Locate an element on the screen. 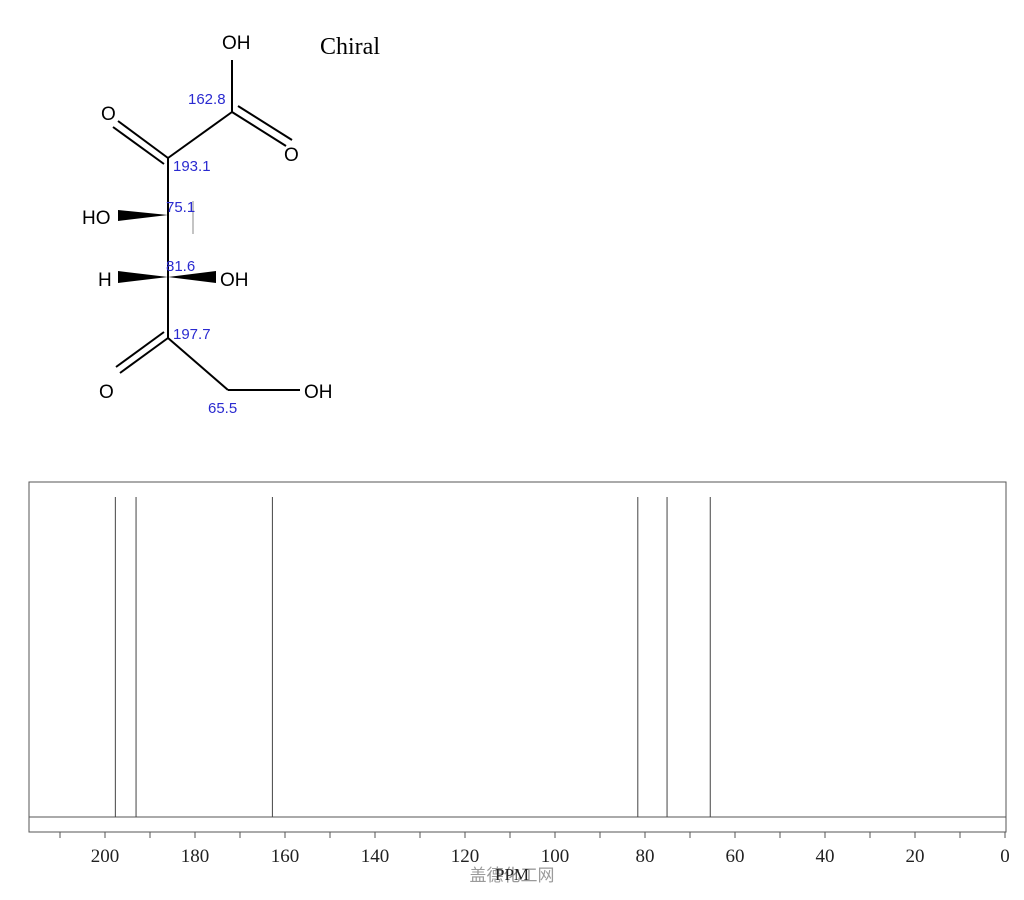 The height and width of the screenshot is (900, 1024). bond-c2-o-double-b is located at coordinates (138, 145).